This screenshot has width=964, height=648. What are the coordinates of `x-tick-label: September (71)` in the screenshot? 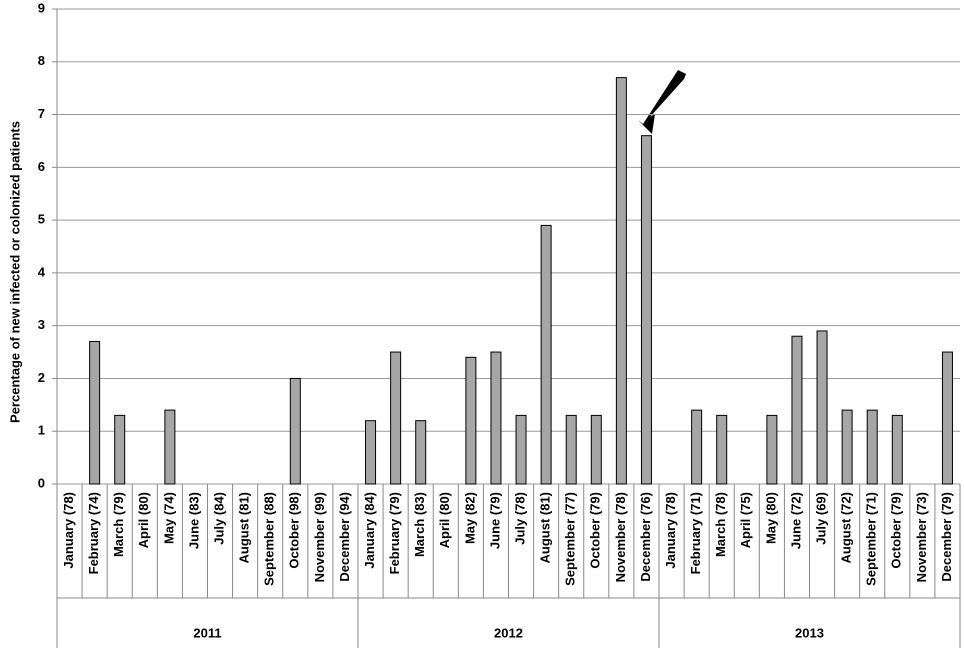 It's located at (871, 539).